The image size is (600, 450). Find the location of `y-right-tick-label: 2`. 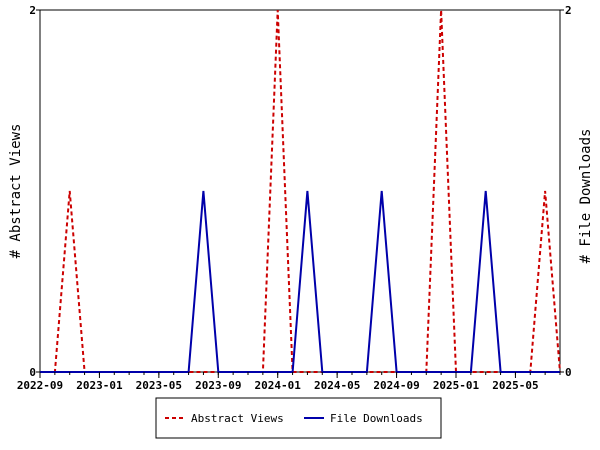

y-right-tick-label: 2 is located at coordinates (568, 10).